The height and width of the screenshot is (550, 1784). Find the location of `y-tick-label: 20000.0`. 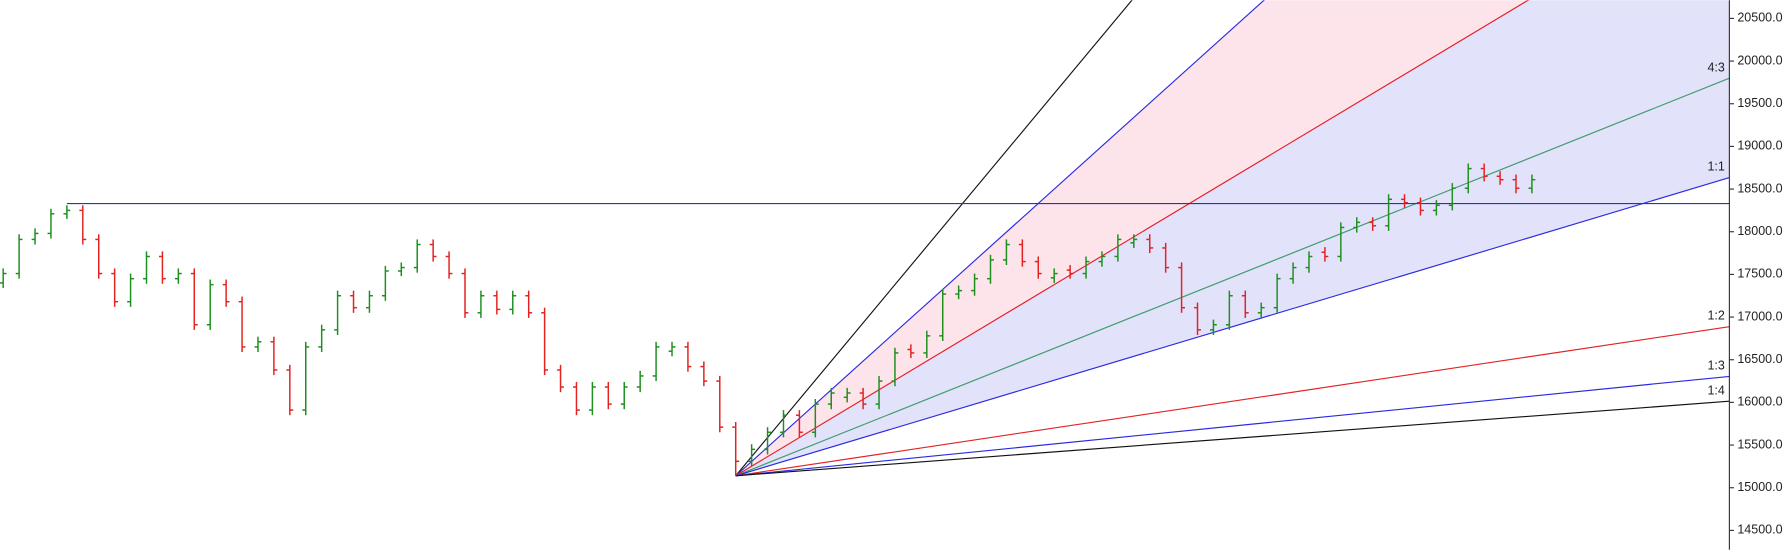

y-tick-label: 20000.0 is located at coordinates (1759, 60).